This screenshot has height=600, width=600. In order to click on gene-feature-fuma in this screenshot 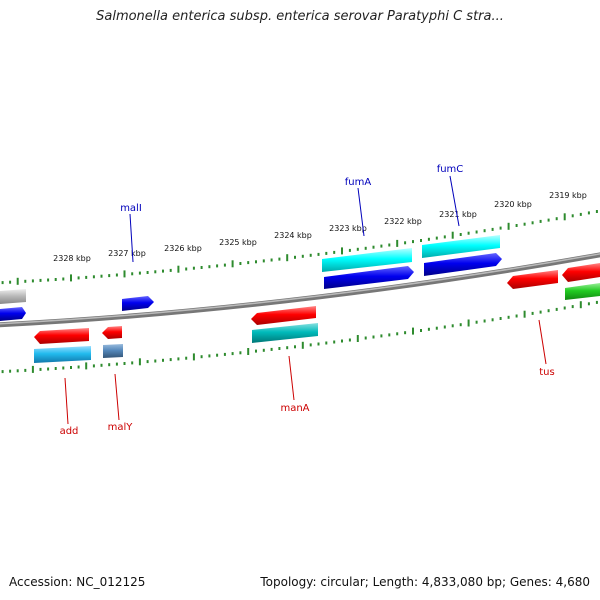, I will do `click(367, 260)`.